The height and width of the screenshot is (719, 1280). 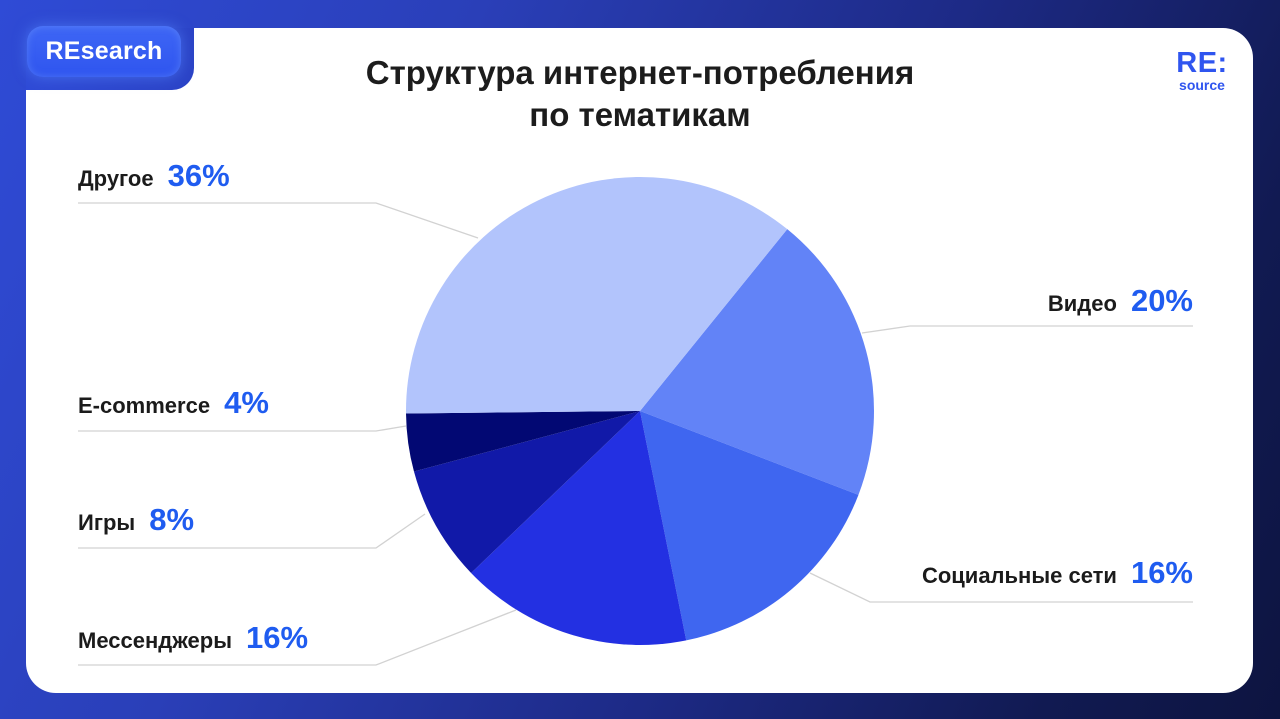 I want to click on leader-line-games, so click(x=252, y=531).